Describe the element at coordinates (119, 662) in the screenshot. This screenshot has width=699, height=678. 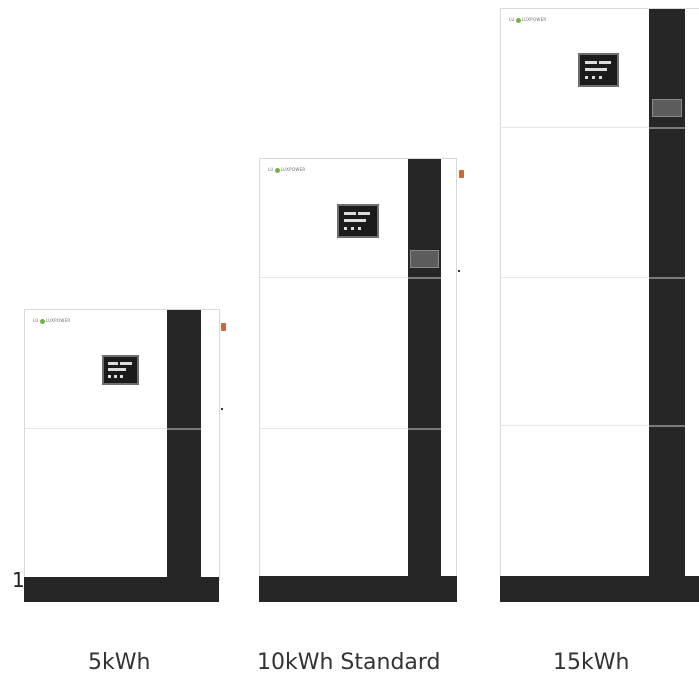
I see `product-label: 5kWh` at that location.